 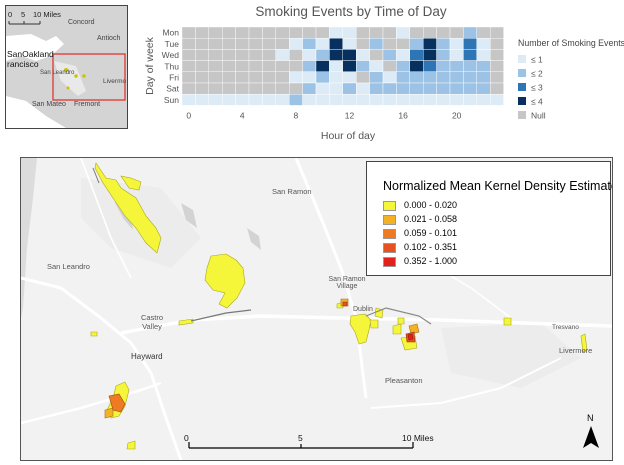 What do you see at coordinates (498, 186) in the screenshot?
I see `map-legend-title: Normalized Mean Kernel Density Estimate` at bounding box center [498, 186].